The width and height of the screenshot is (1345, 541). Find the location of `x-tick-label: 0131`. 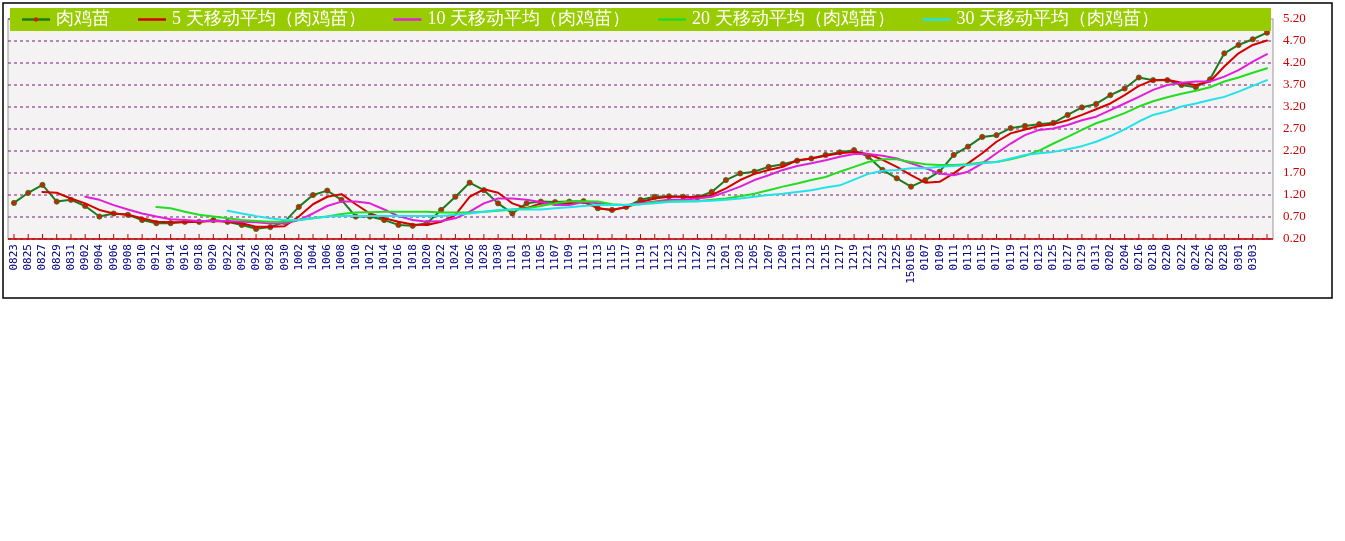

x-tick-label: 0131 is located at coordinates (1096, 257).